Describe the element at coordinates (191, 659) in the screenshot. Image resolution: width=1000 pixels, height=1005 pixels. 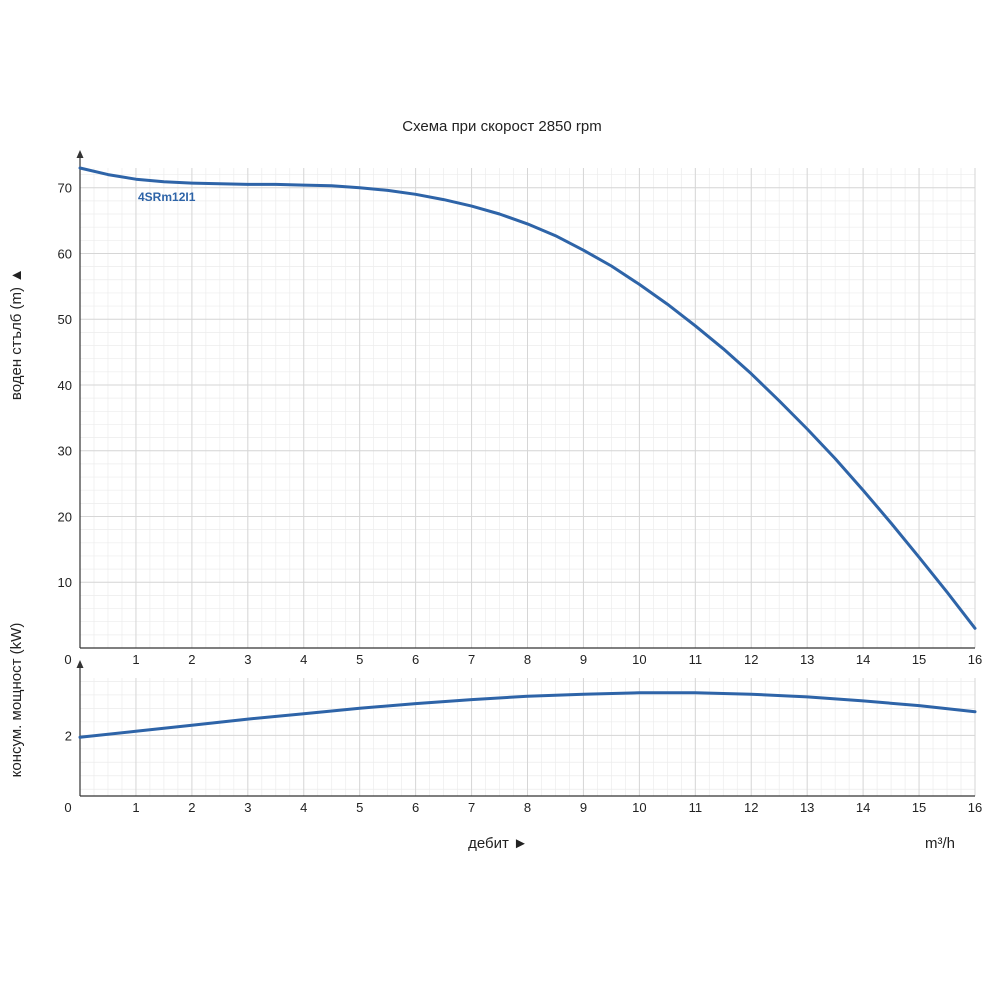
I see `head-chart-x-tick-label: 2` at that location.